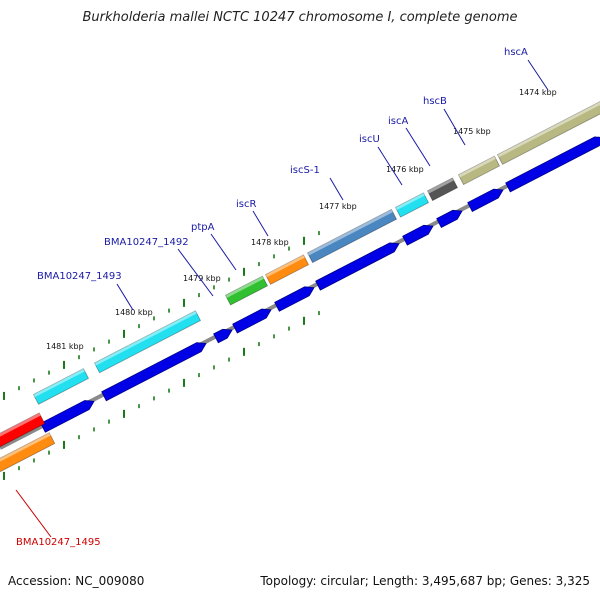 This screenshot has height=600, width=600. Describe the element at coordinates (398, 121) in the screenshot. I see `gene-label-isca: iscA` at that location.